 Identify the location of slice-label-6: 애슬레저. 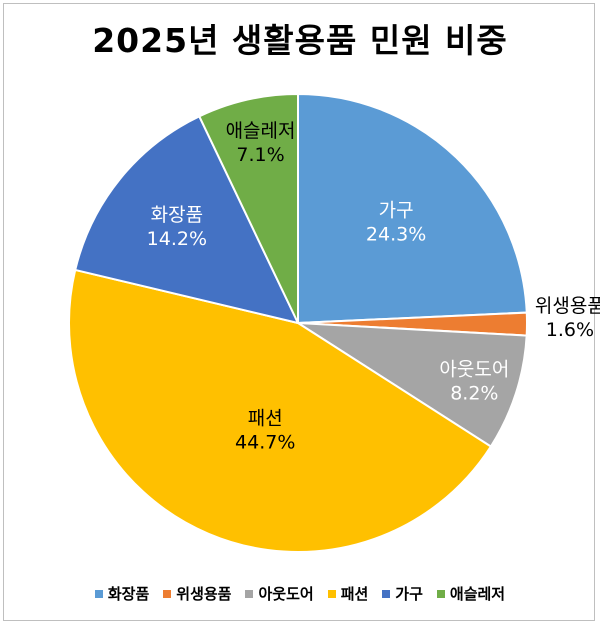
(261, 131).